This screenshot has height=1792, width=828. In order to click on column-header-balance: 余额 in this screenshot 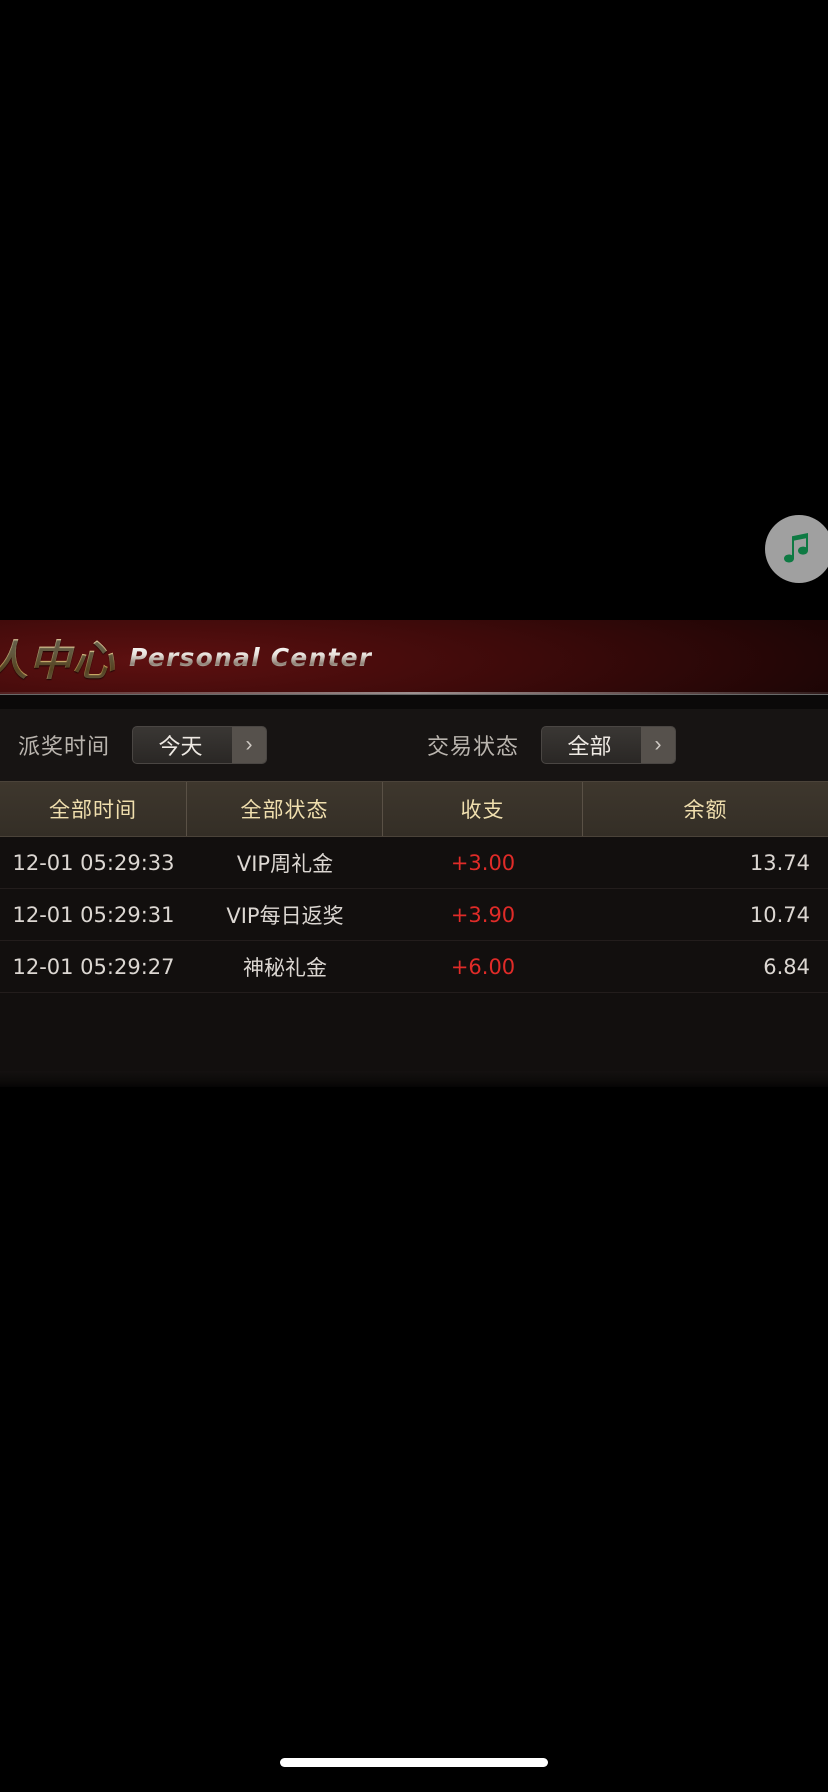, I will do `click(705, 810)`.